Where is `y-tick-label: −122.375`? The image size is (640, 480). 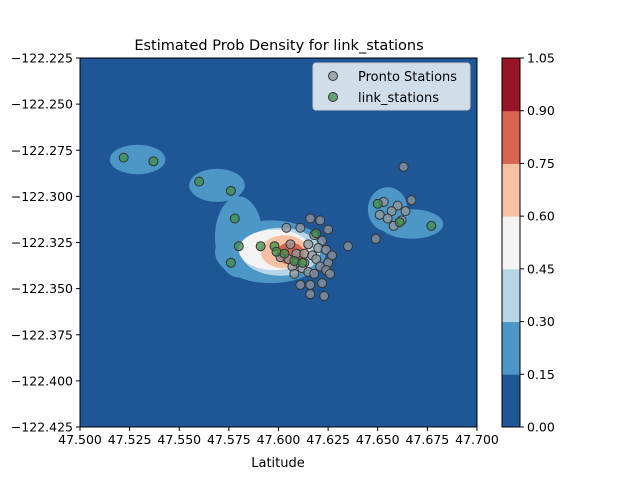 y-tick-label: −122.375 is located at coordinates (42, 334).